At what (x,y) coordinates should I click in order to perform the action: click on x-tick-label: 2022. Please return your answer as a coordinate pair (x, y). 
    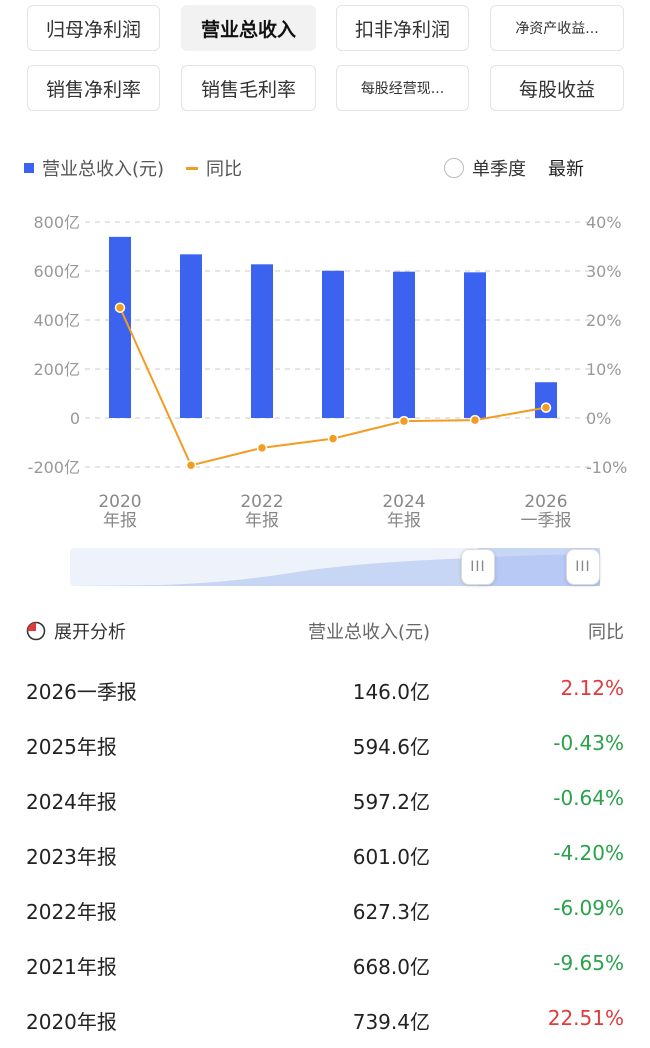
    Looking at the image, I should click on (261, 502).